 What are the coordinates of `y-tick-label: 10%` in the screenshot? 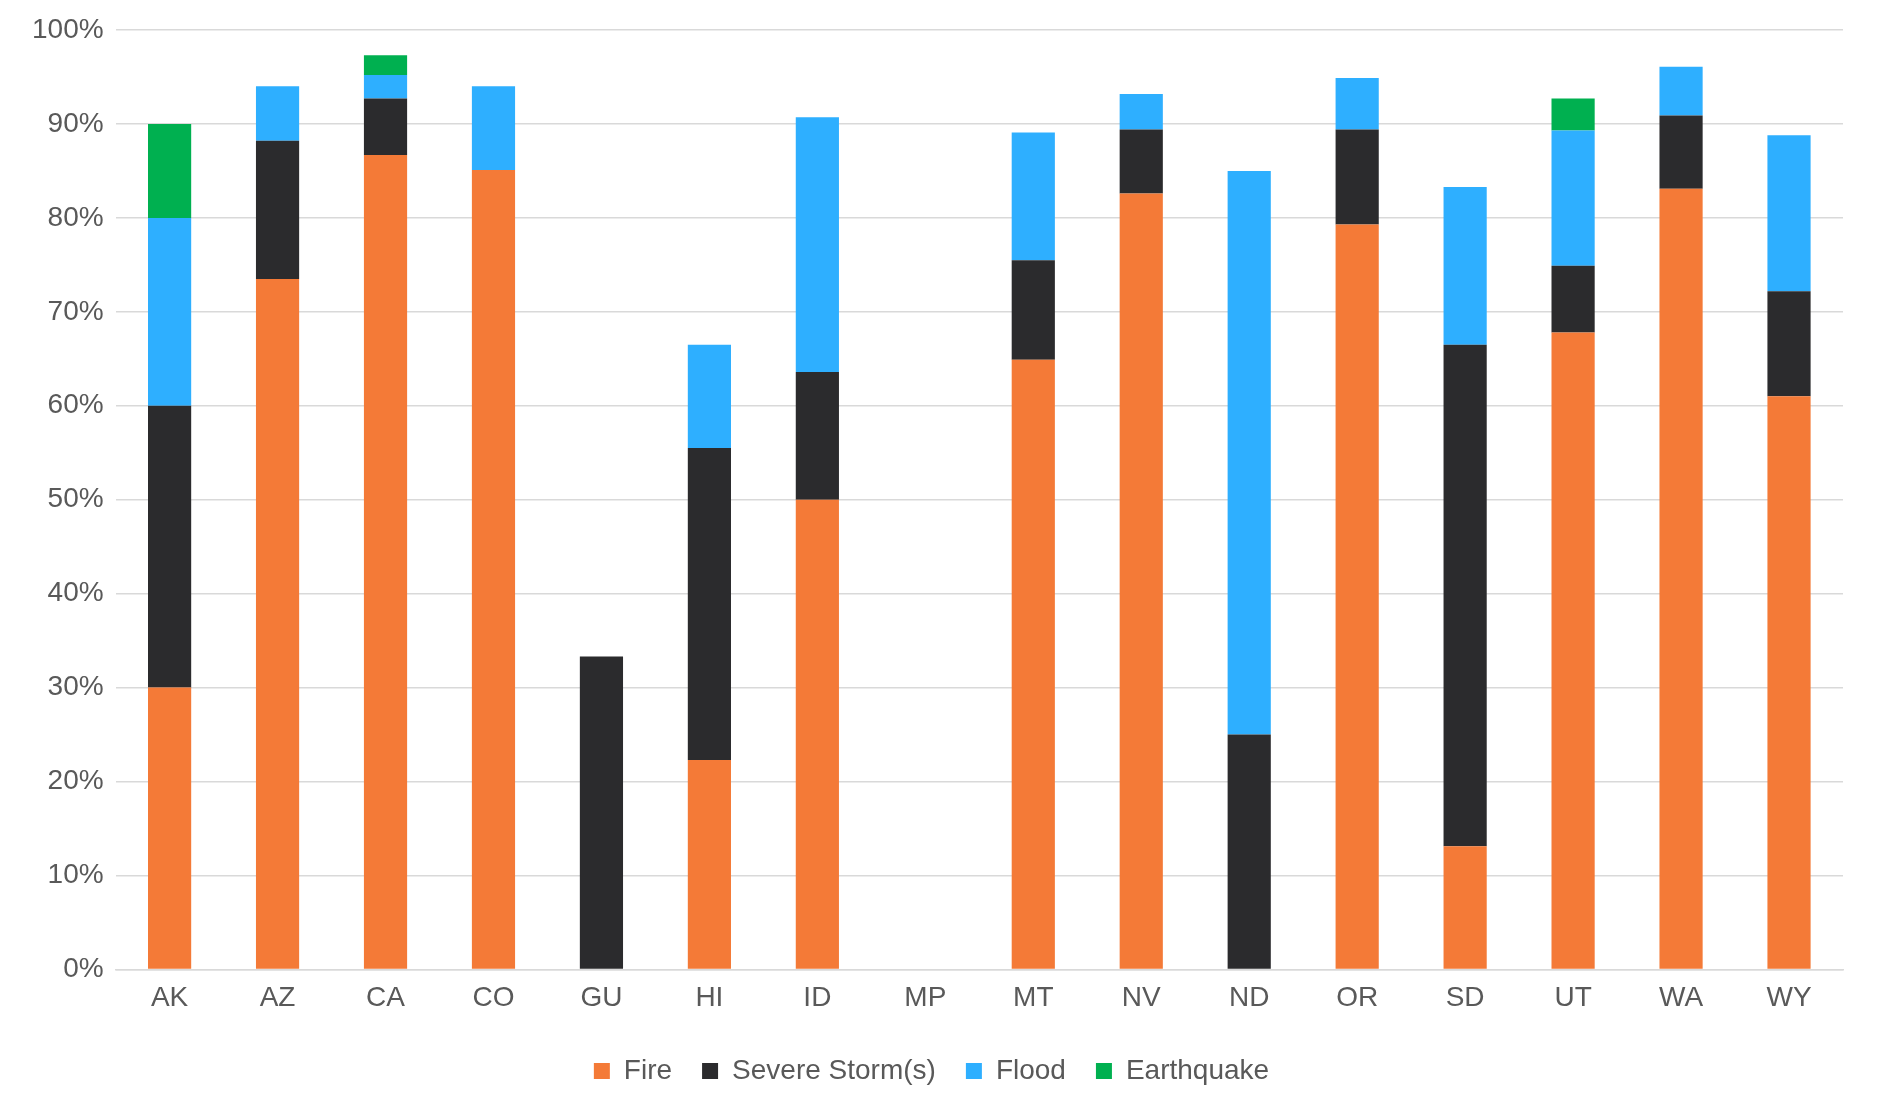 It's located at (75, 874).